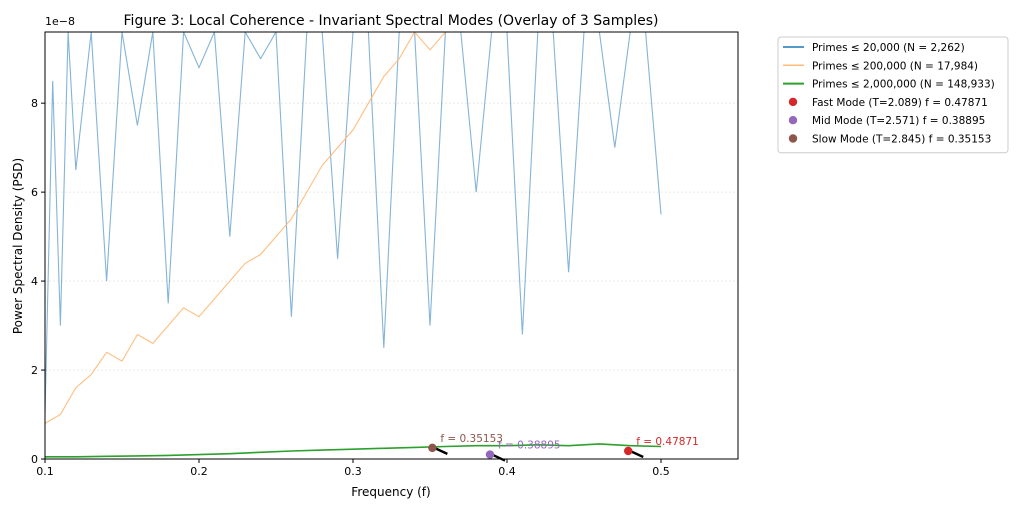 The width and height of the screenshot is (1024, 512). Describe the element at coordinates (507, 471) in the screenshot. I see `x-tick-label-3: 0.4` at that location.